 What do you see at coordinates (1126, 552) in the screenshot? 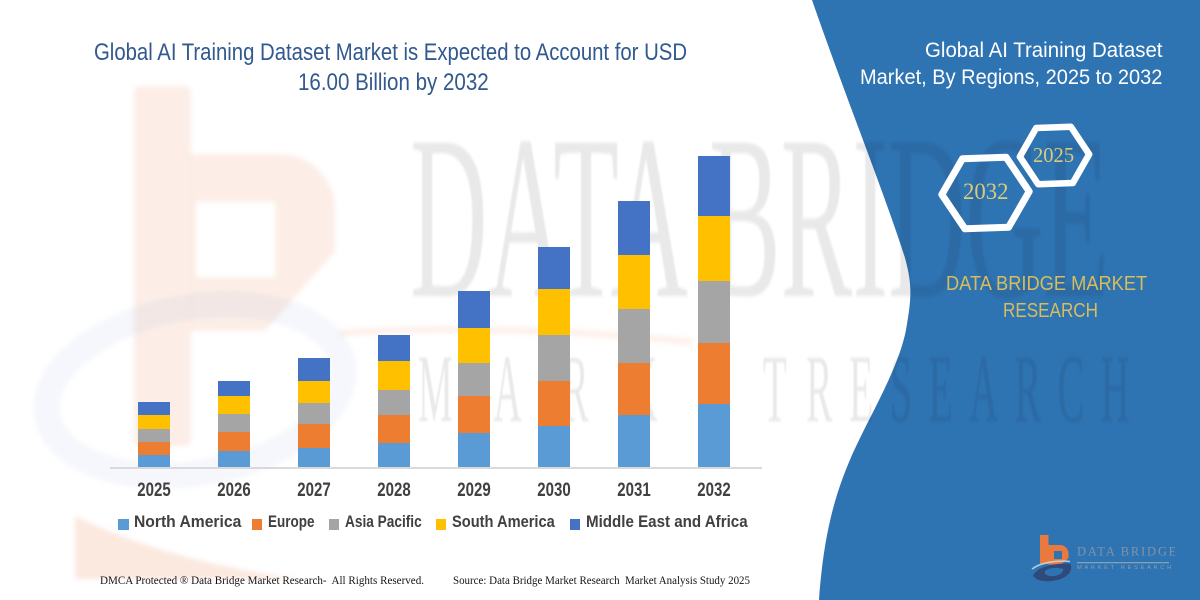
I see `svg-text: DATA BRIDGE` at bounding box center [1126, 552].